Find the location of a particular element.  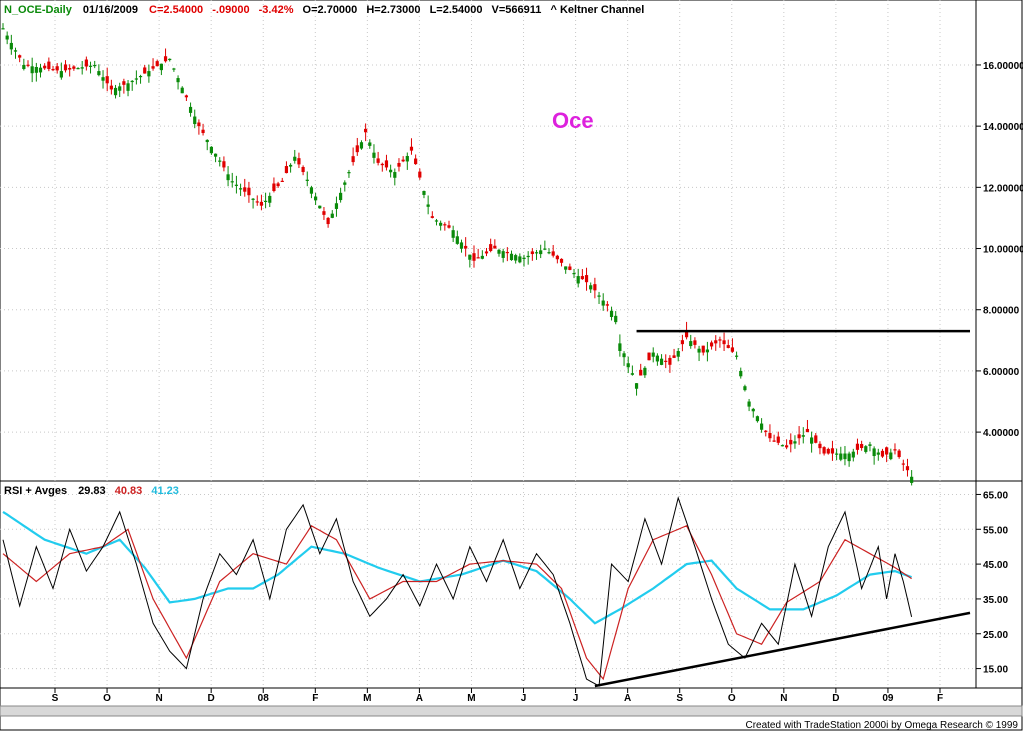

x-tick-label: 08 is located at coordinates (264, 698).